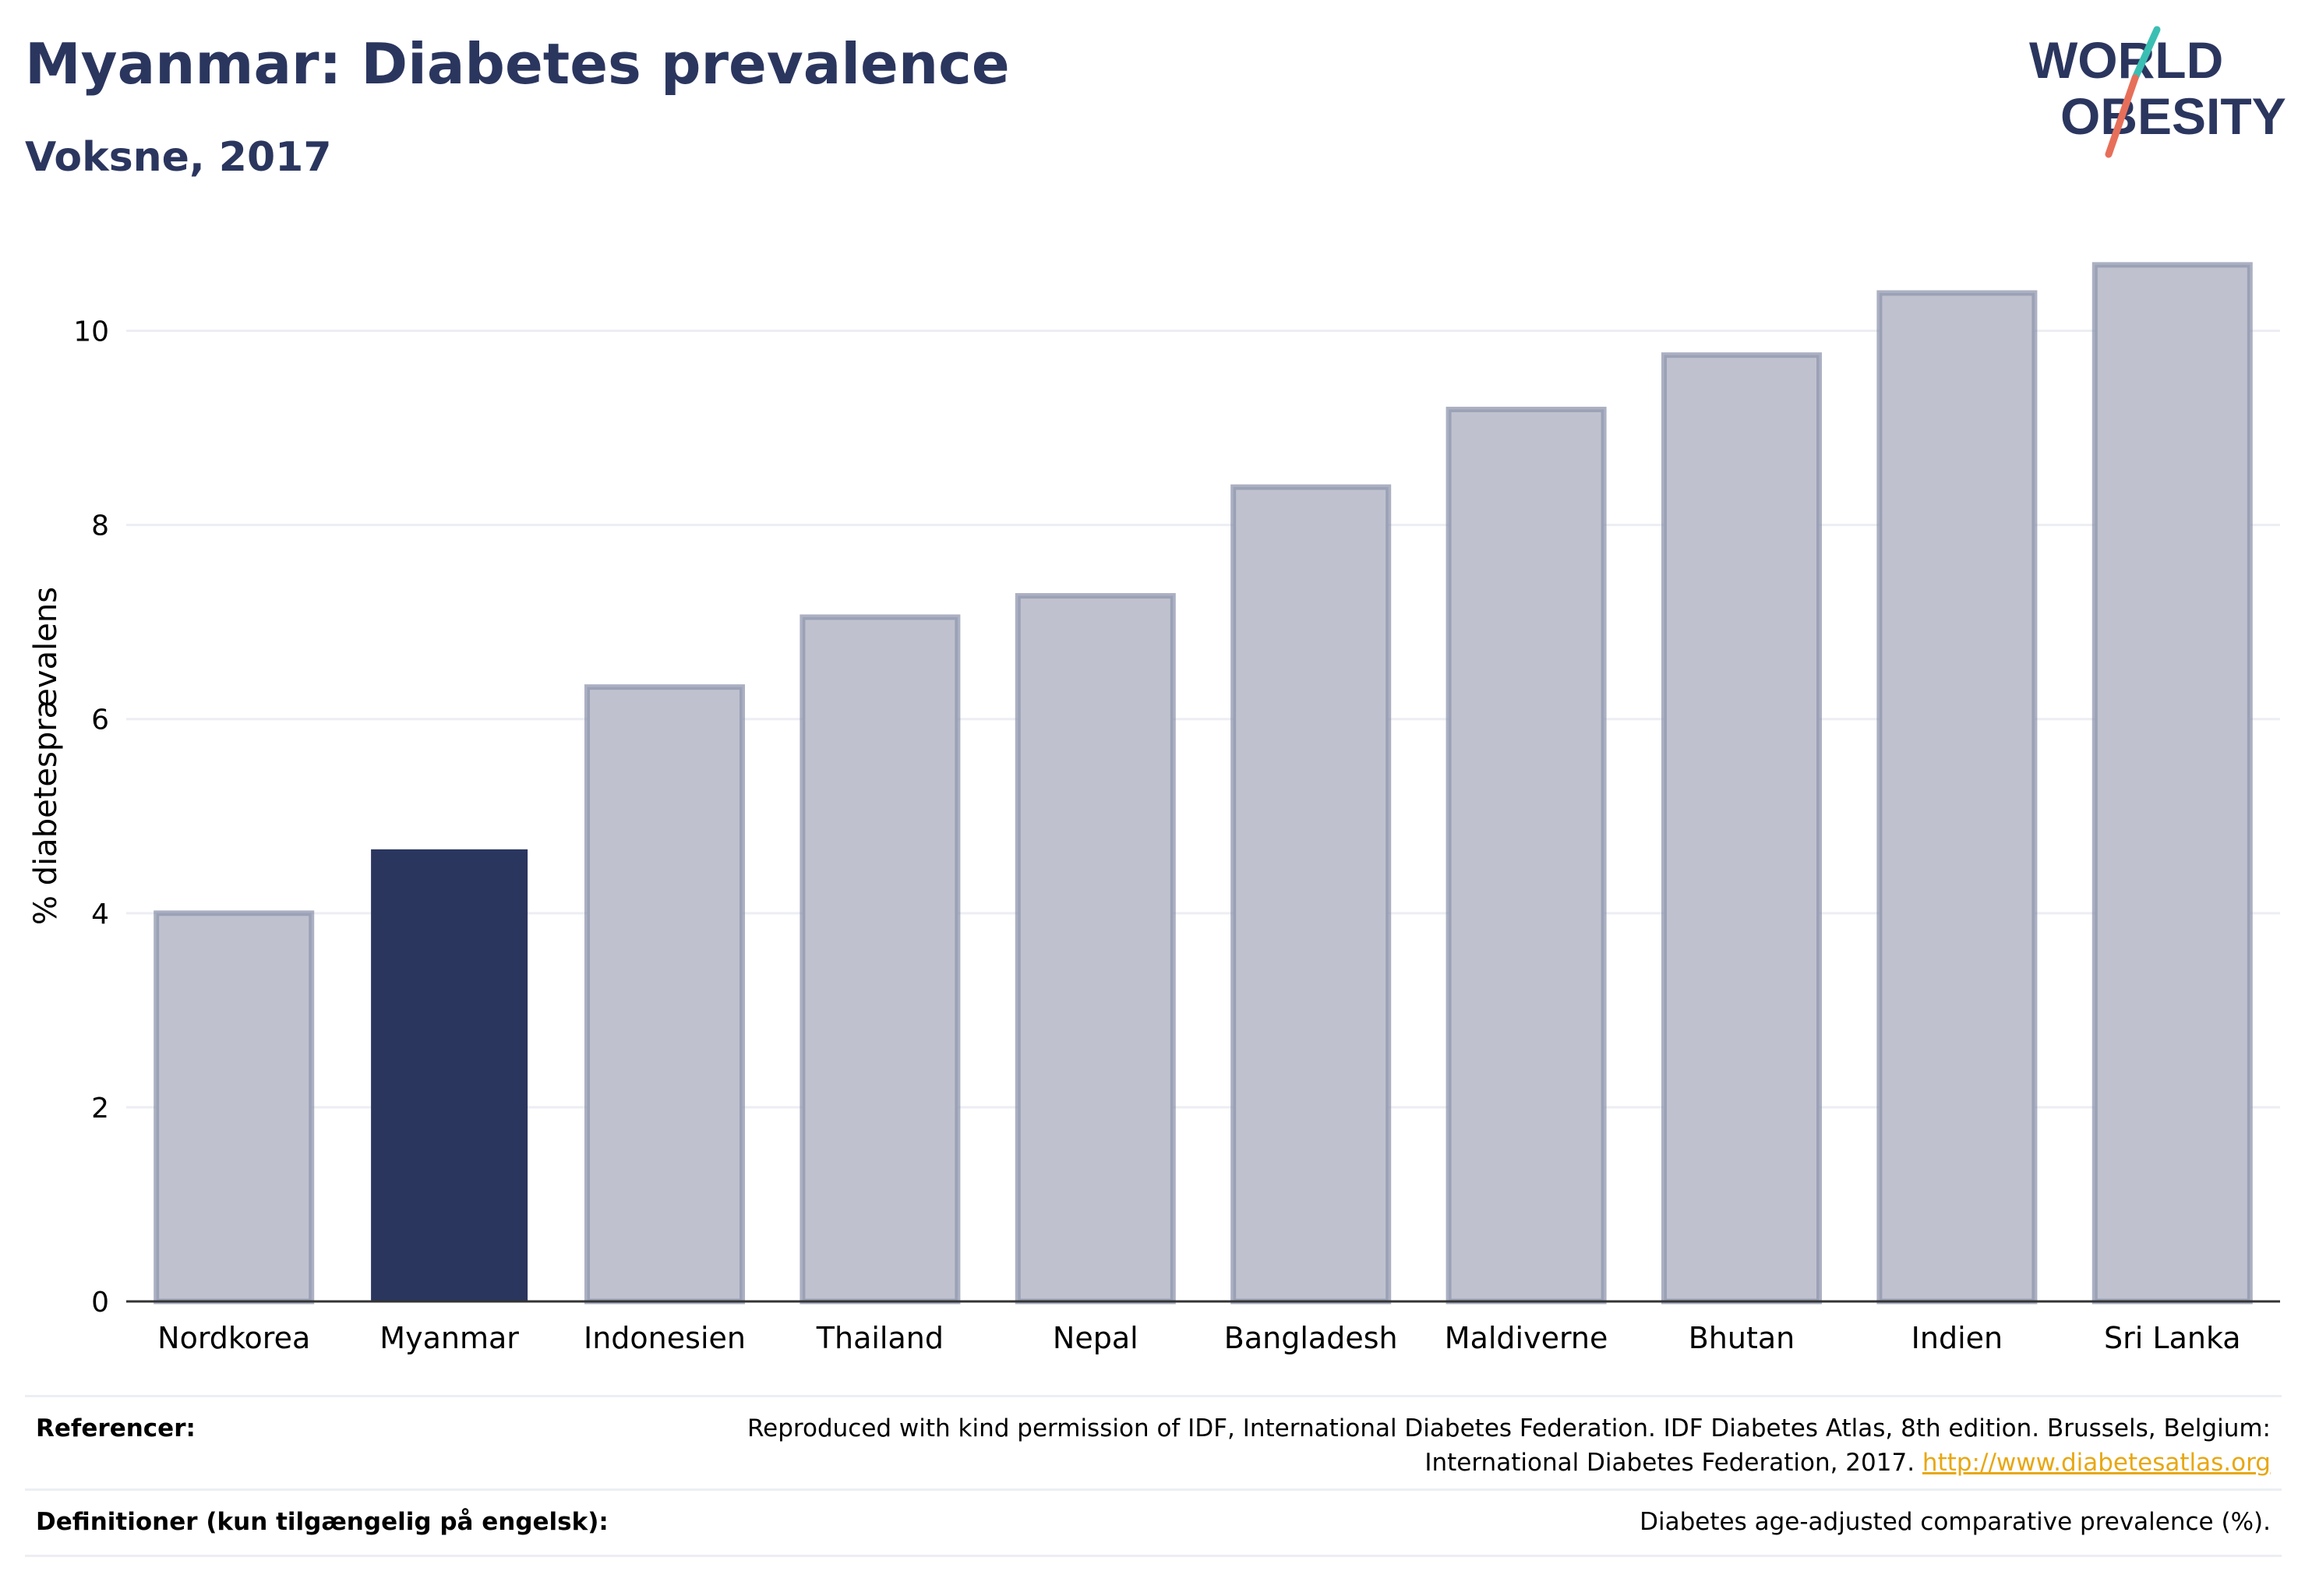 This screenshot has width=2305, height=1596. I want to click on y-tick-label: 4, so click(100, 914).